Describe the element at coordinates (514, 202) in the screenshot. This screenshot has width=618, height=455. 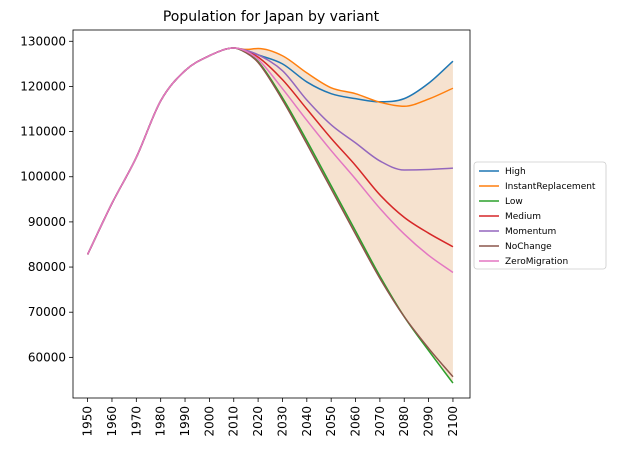
I see `legend-label: Low` at that location.